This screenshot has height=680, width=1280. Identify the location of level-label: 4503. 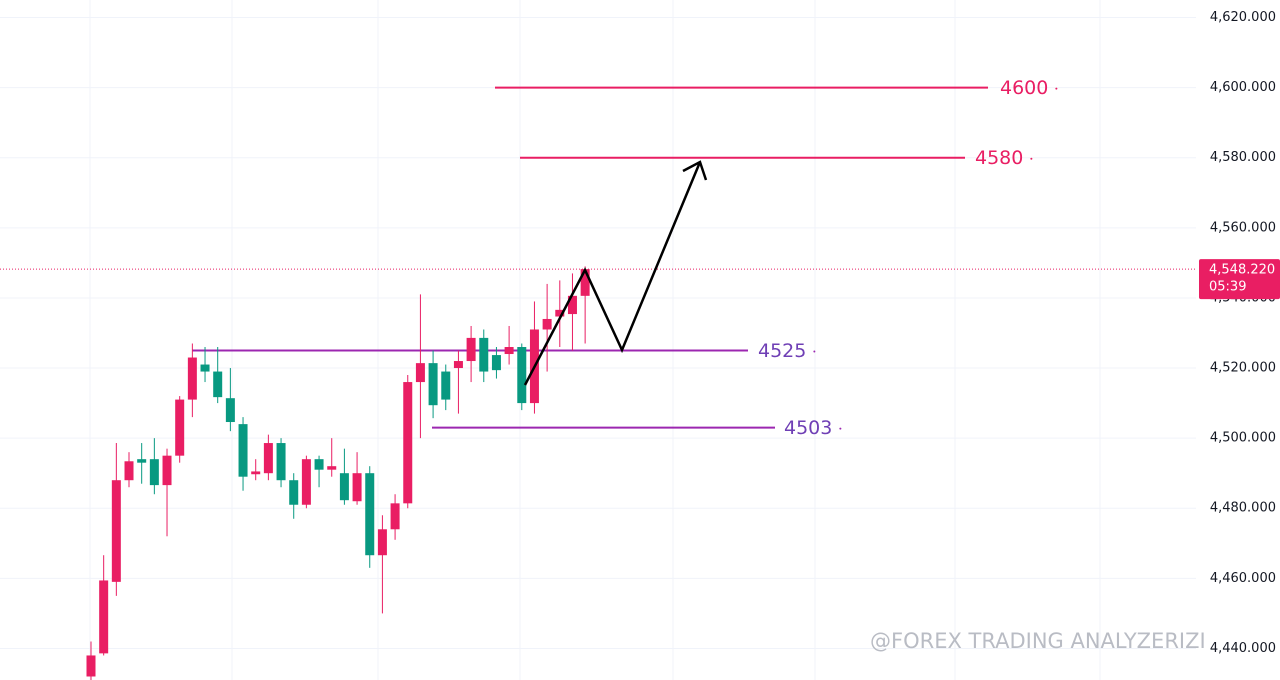
(808, 428).